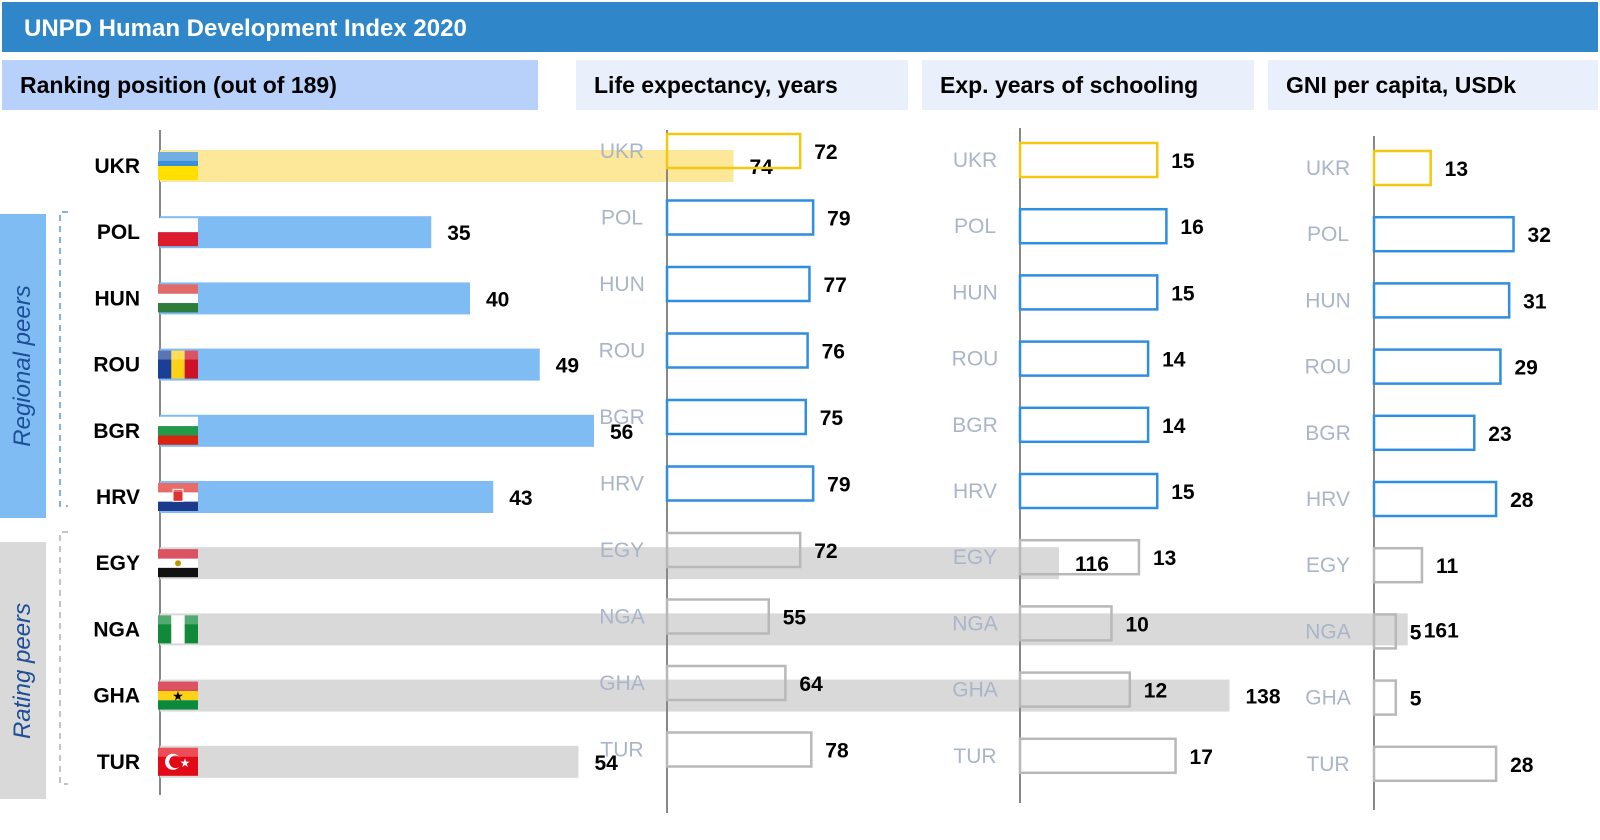 The height and width of the screenshot is (840, 1600). What do you see at coordinates (1191, 227) in the screenshot?
I see `schooling-value-label: 16` at bounding box center [1191, 227].